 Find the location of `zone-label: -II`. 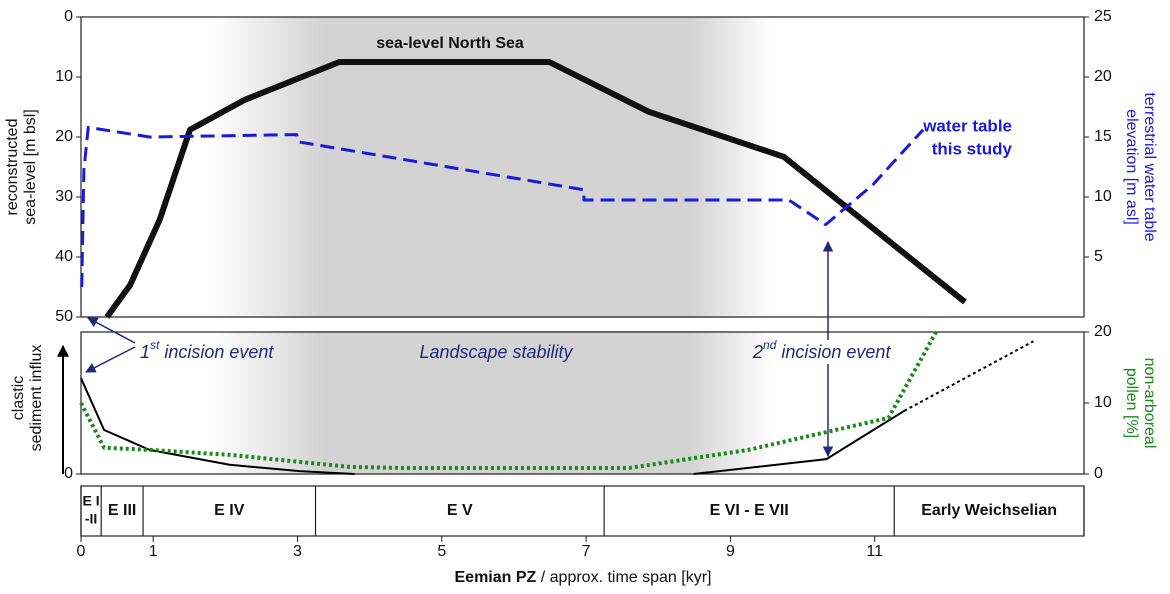

zone-label: -II is located at coordinates (91, 519).